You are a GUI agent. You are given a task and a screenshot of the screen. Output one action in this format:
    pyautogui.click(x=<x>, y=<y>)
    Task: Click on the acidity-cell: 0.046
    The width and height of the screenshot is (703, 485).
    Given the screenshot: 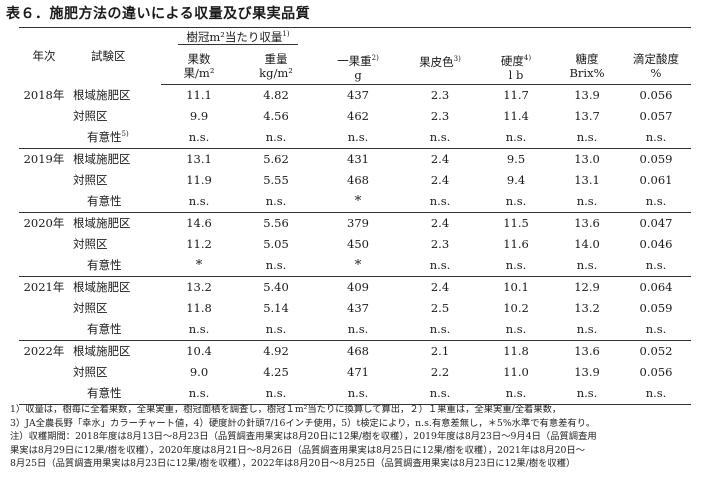 What is the action you would take?
    pyautogui.click(x=656, y=243)
    